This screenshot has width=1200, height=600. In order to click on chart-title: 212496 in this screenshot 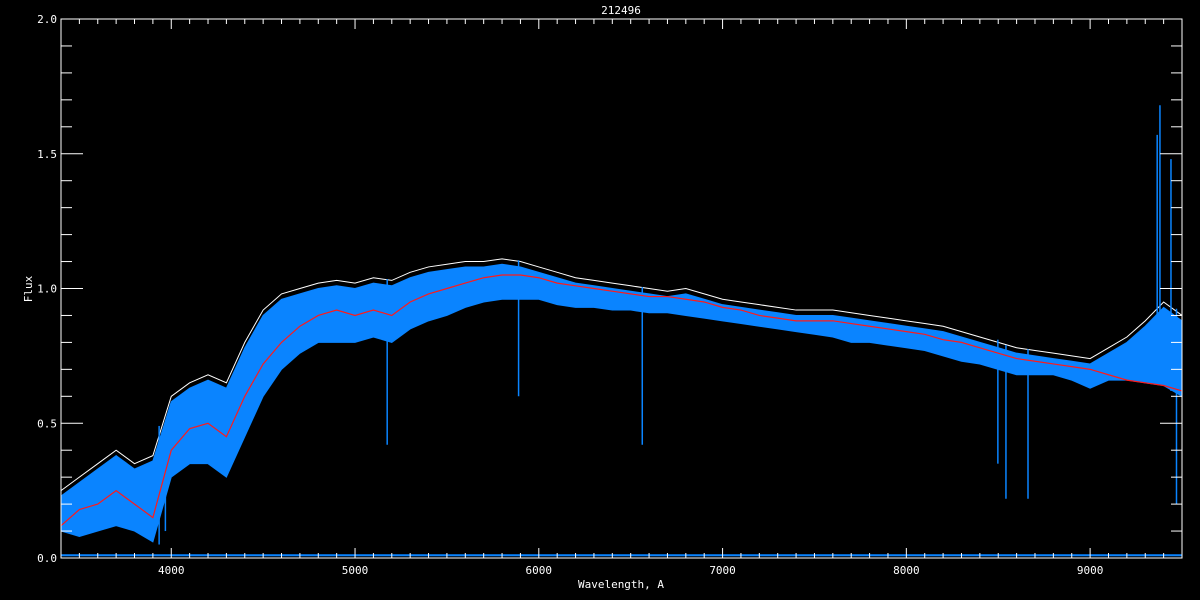, I will do `click(621, 10)`.